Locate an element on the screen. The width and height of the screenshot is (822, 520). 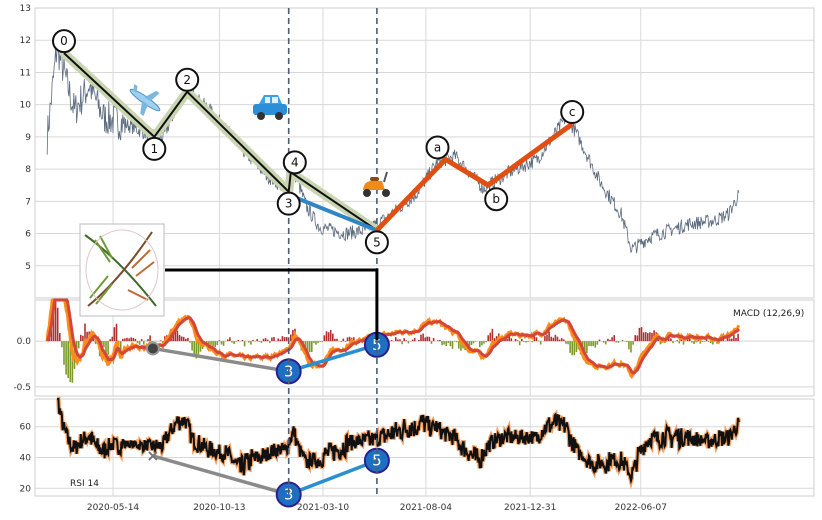
wave3-segment is located at coordinates (332, 213).